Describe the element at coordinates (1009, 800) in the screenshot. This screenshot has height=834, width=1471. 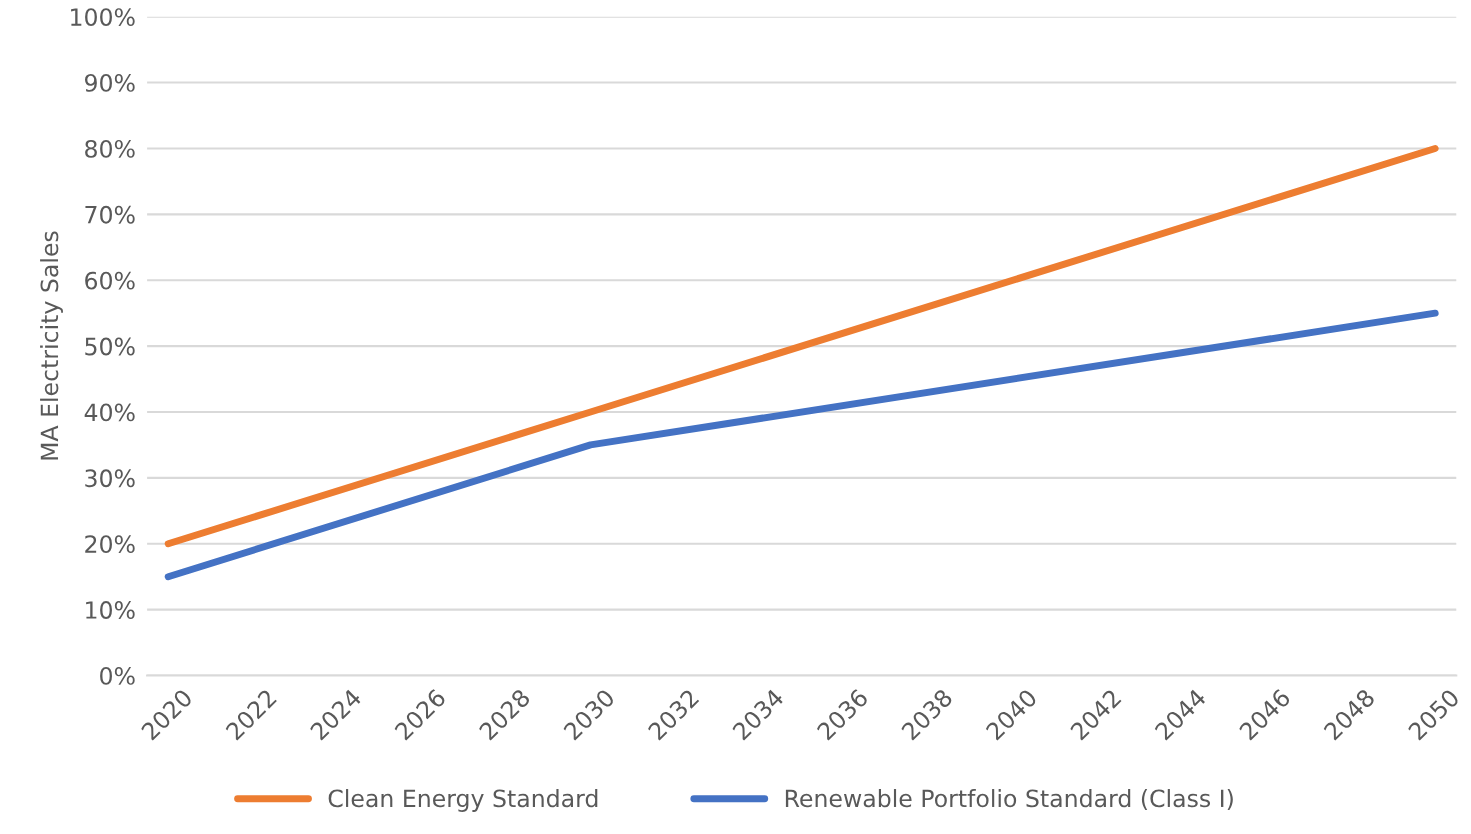
I see `legend-label: Renewable Portfolio Standard (Class I)` at that location.